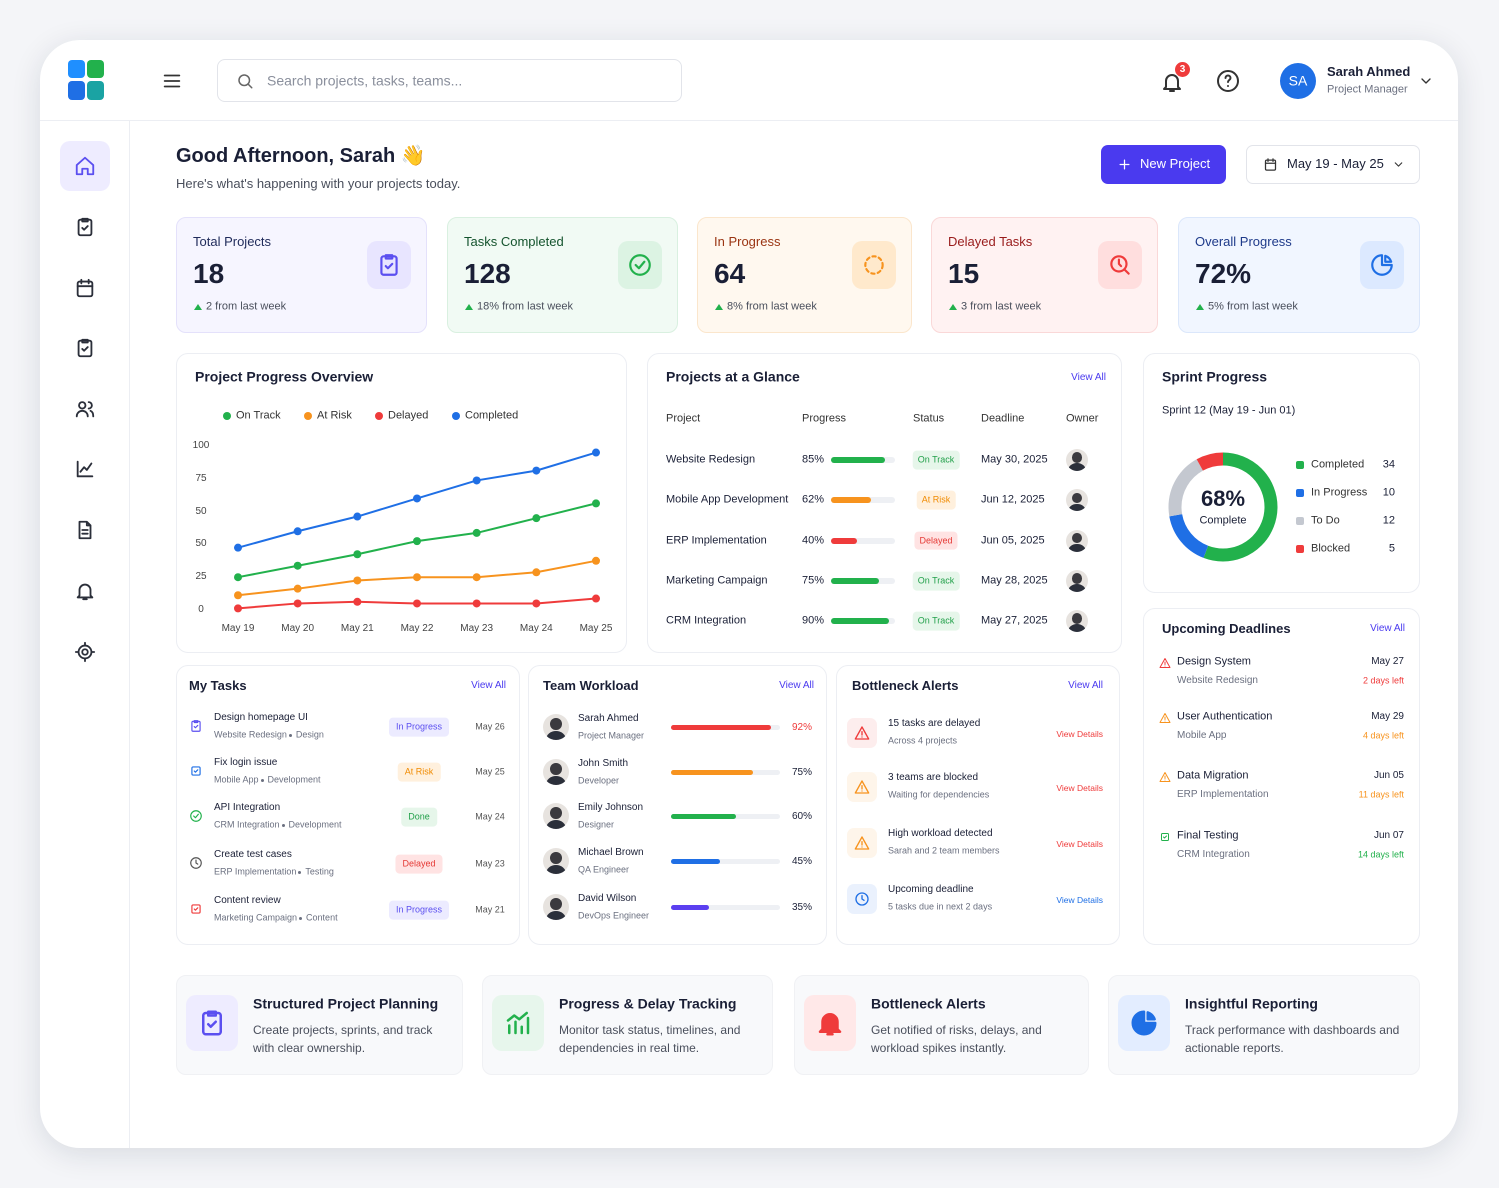 The width and height of the screenshot is (1499, 1188). What do you see at coordinates (607, 898) in the screenshot?
I see `member-name: David Wilson` at bounding box center [607, 898].